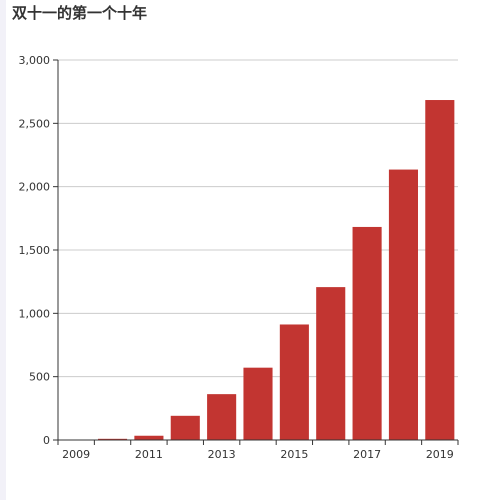 The image size is (500, 500). Describe the element at coordinates (76, 454) in the screenshot. I see `x-tick-label: 2009` at that location.